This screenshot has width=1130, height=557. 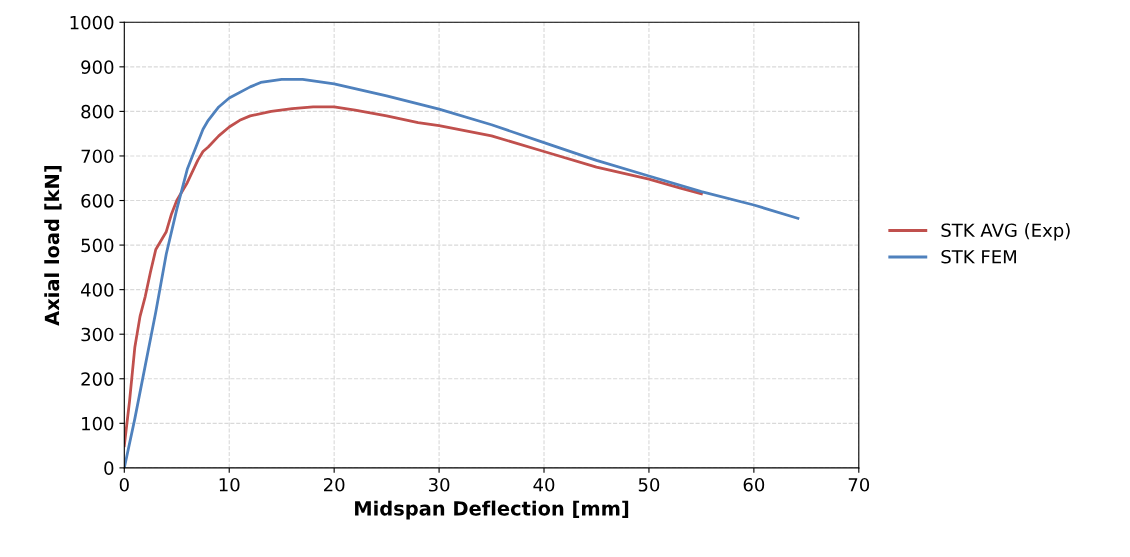 I want to click on x-tick-label: 10, so click(x=229, y=484).